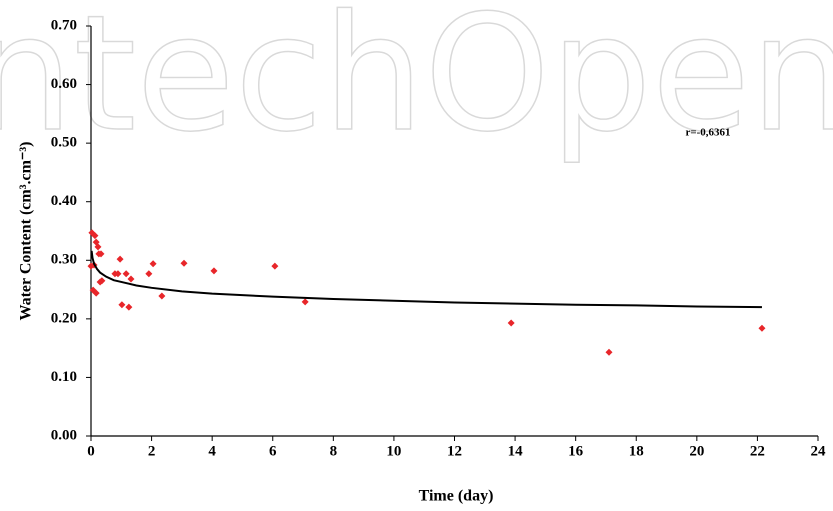 The width and height of the screenshot is (833, 511). What do you see at coordinates (456, 496) in the screenshot?
I see `x-axis-title: Time (day)` at bounding box center [456, 496].